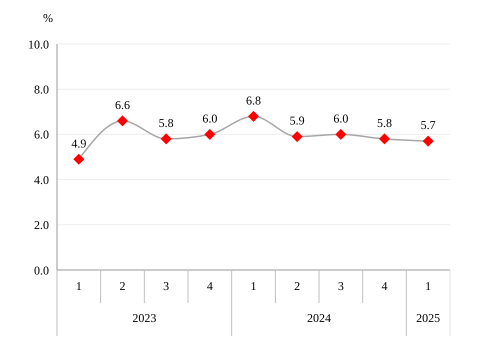 The image size is (500, 344). I want to click on y-tick-label: 6.0, so click(41, 135).